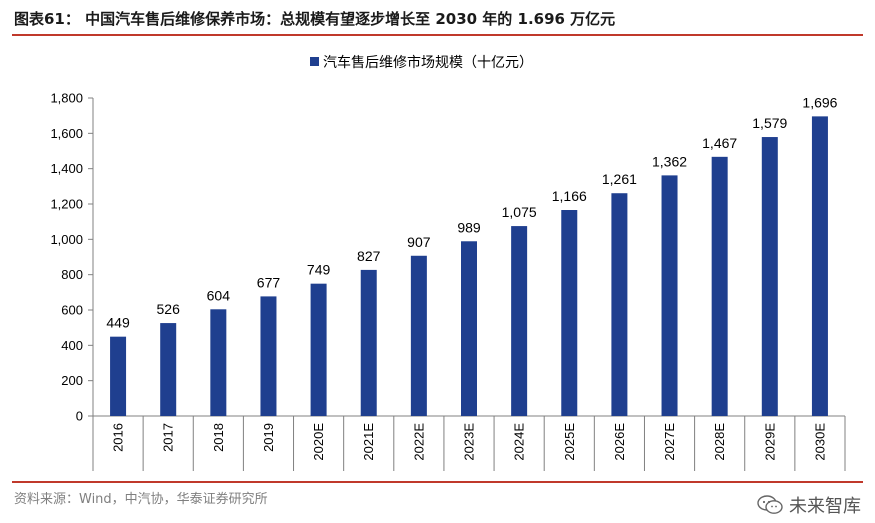 The width and height of the screenshot is (875, 523). Describe the element at coordinates (619, 442) in the screenshot. I see `x-tick-label: 2026E` at that location.